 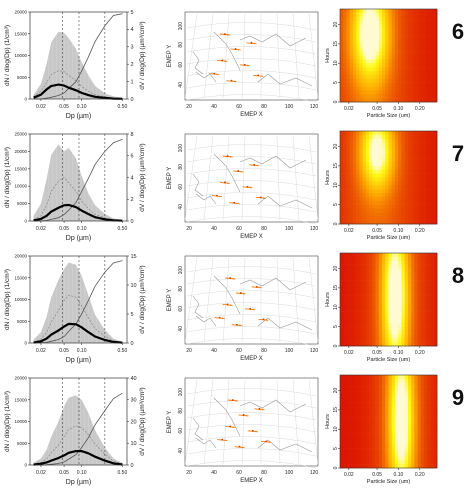 I want to click on row-label: 8, so click(x=458, y=275).